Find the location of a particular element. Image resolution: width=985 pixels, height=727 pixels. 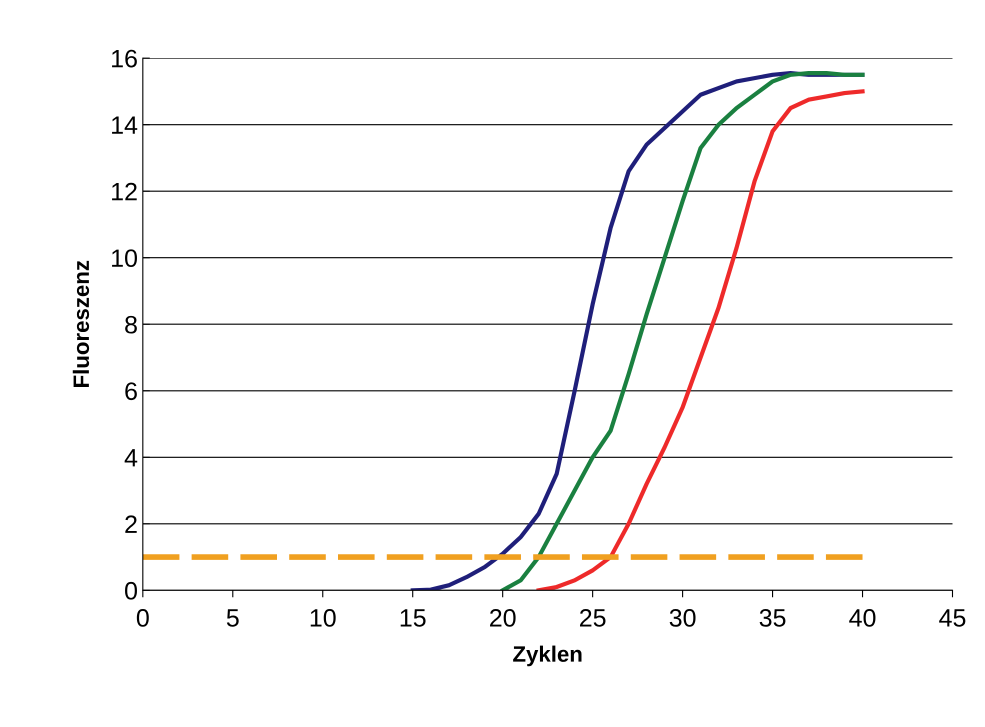

y-tick-label: 8 is located at coordinates (131, 325).